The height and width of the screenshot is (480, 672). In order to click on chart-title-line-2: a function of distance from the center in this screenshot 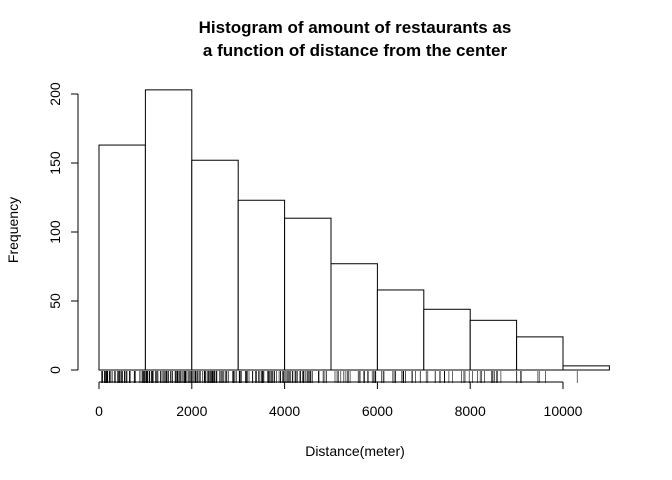, I will do `click(355, 50)`.